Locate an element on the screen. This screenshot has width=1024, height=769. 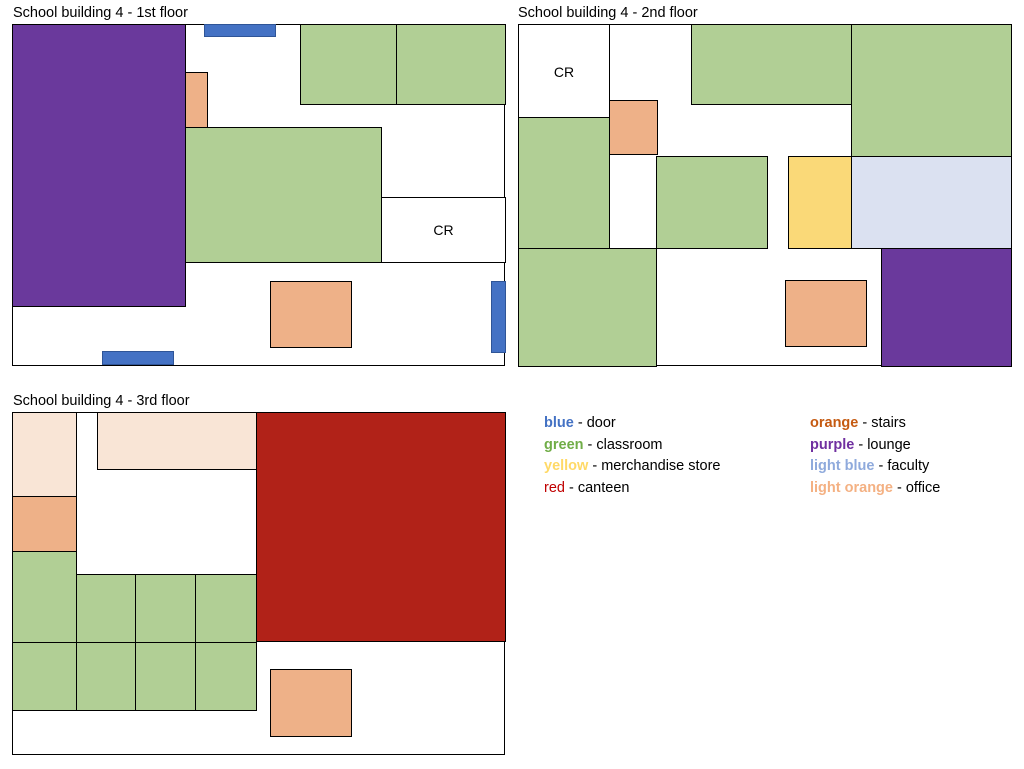
floor-1-cr-room: CR is located at coordinates (443, 230).